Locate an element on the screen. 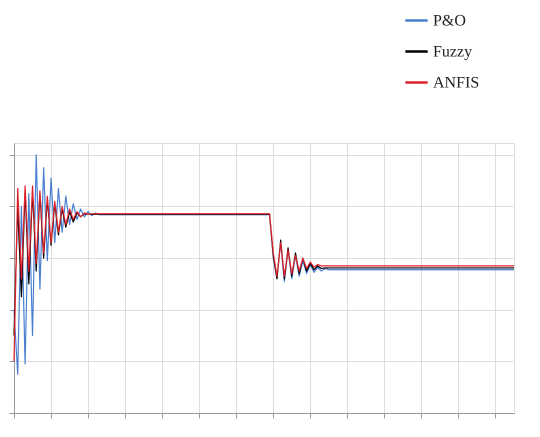  legend-label: Fuzzy is located at coordinates (452, 52).